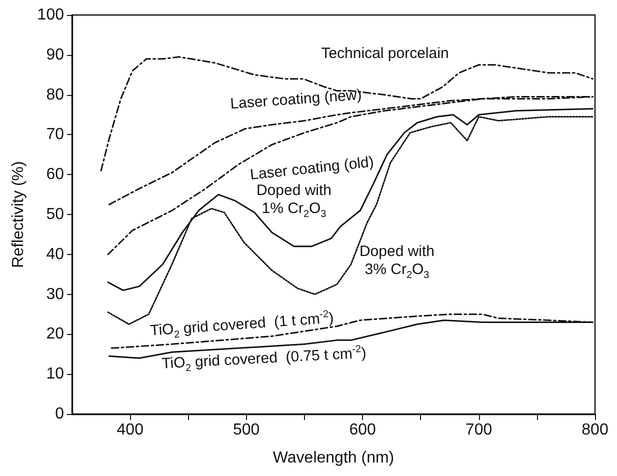  I want to click on x-tick-label: 400, so click(130, 430).